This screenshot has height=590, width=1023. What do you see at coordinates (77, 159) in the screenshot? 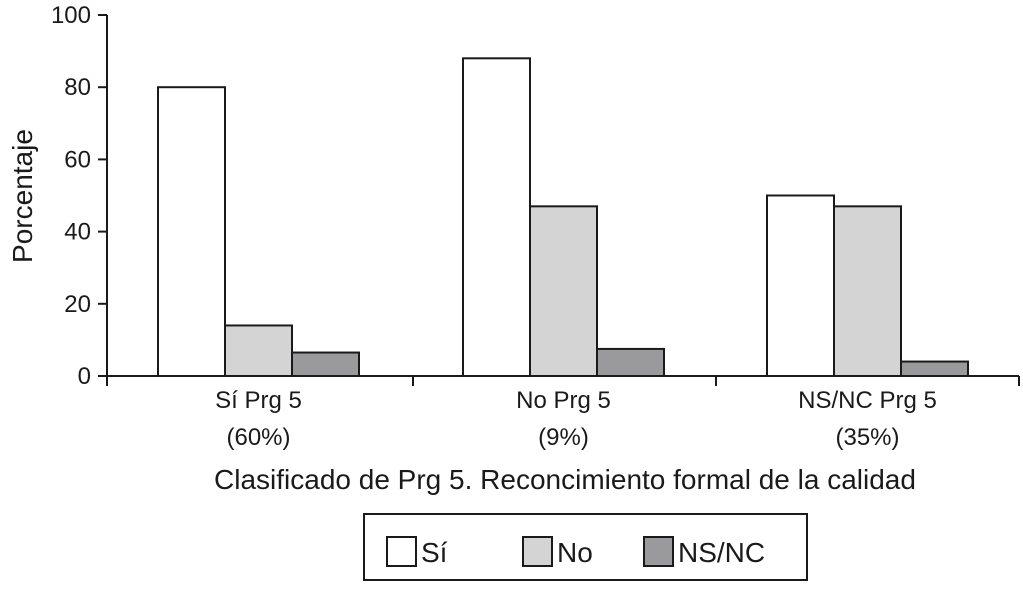
I see `y-tick-label: 60` at bounding box center [77, 159].